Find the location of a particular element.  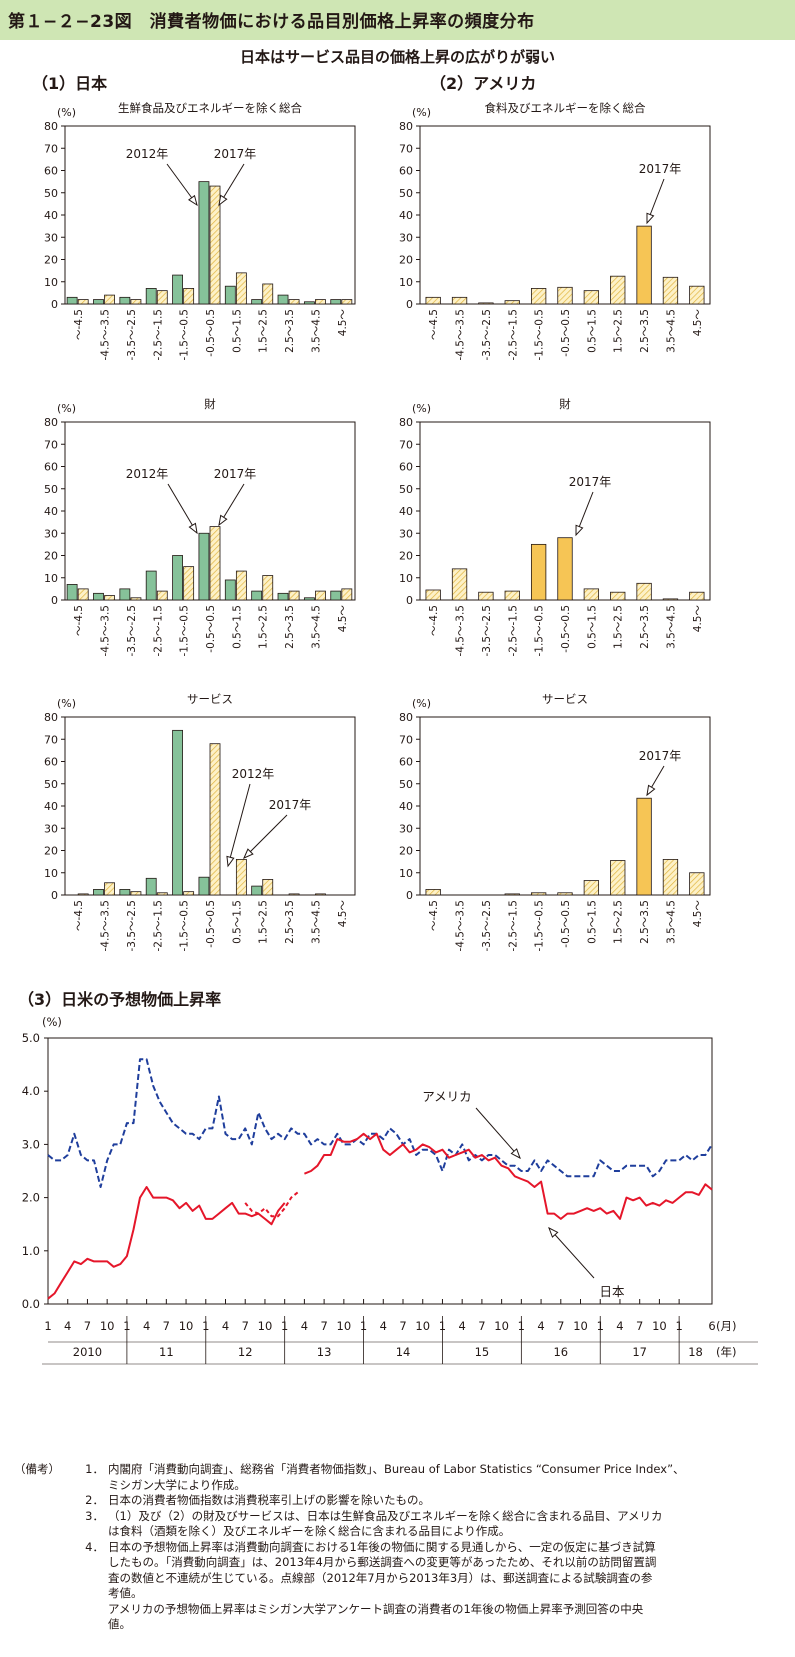

y-tick-label: 4.0 is located at coordinates (31, 1091).